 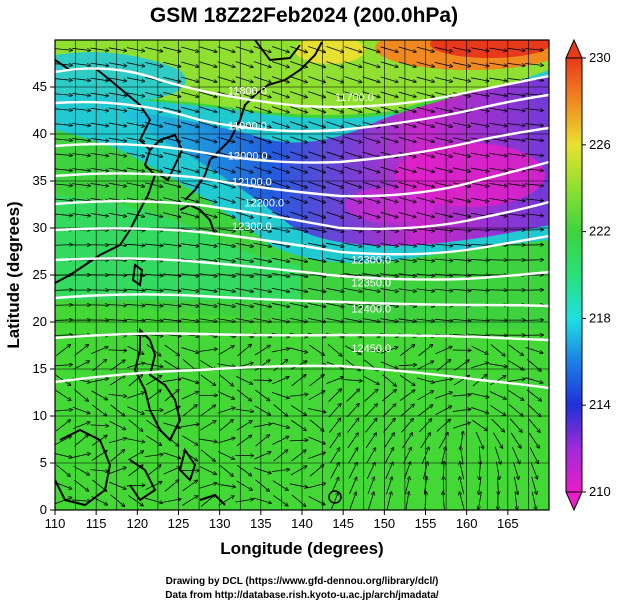 I want to click on contour-label: 12450.0, so click(x=371, y=349).